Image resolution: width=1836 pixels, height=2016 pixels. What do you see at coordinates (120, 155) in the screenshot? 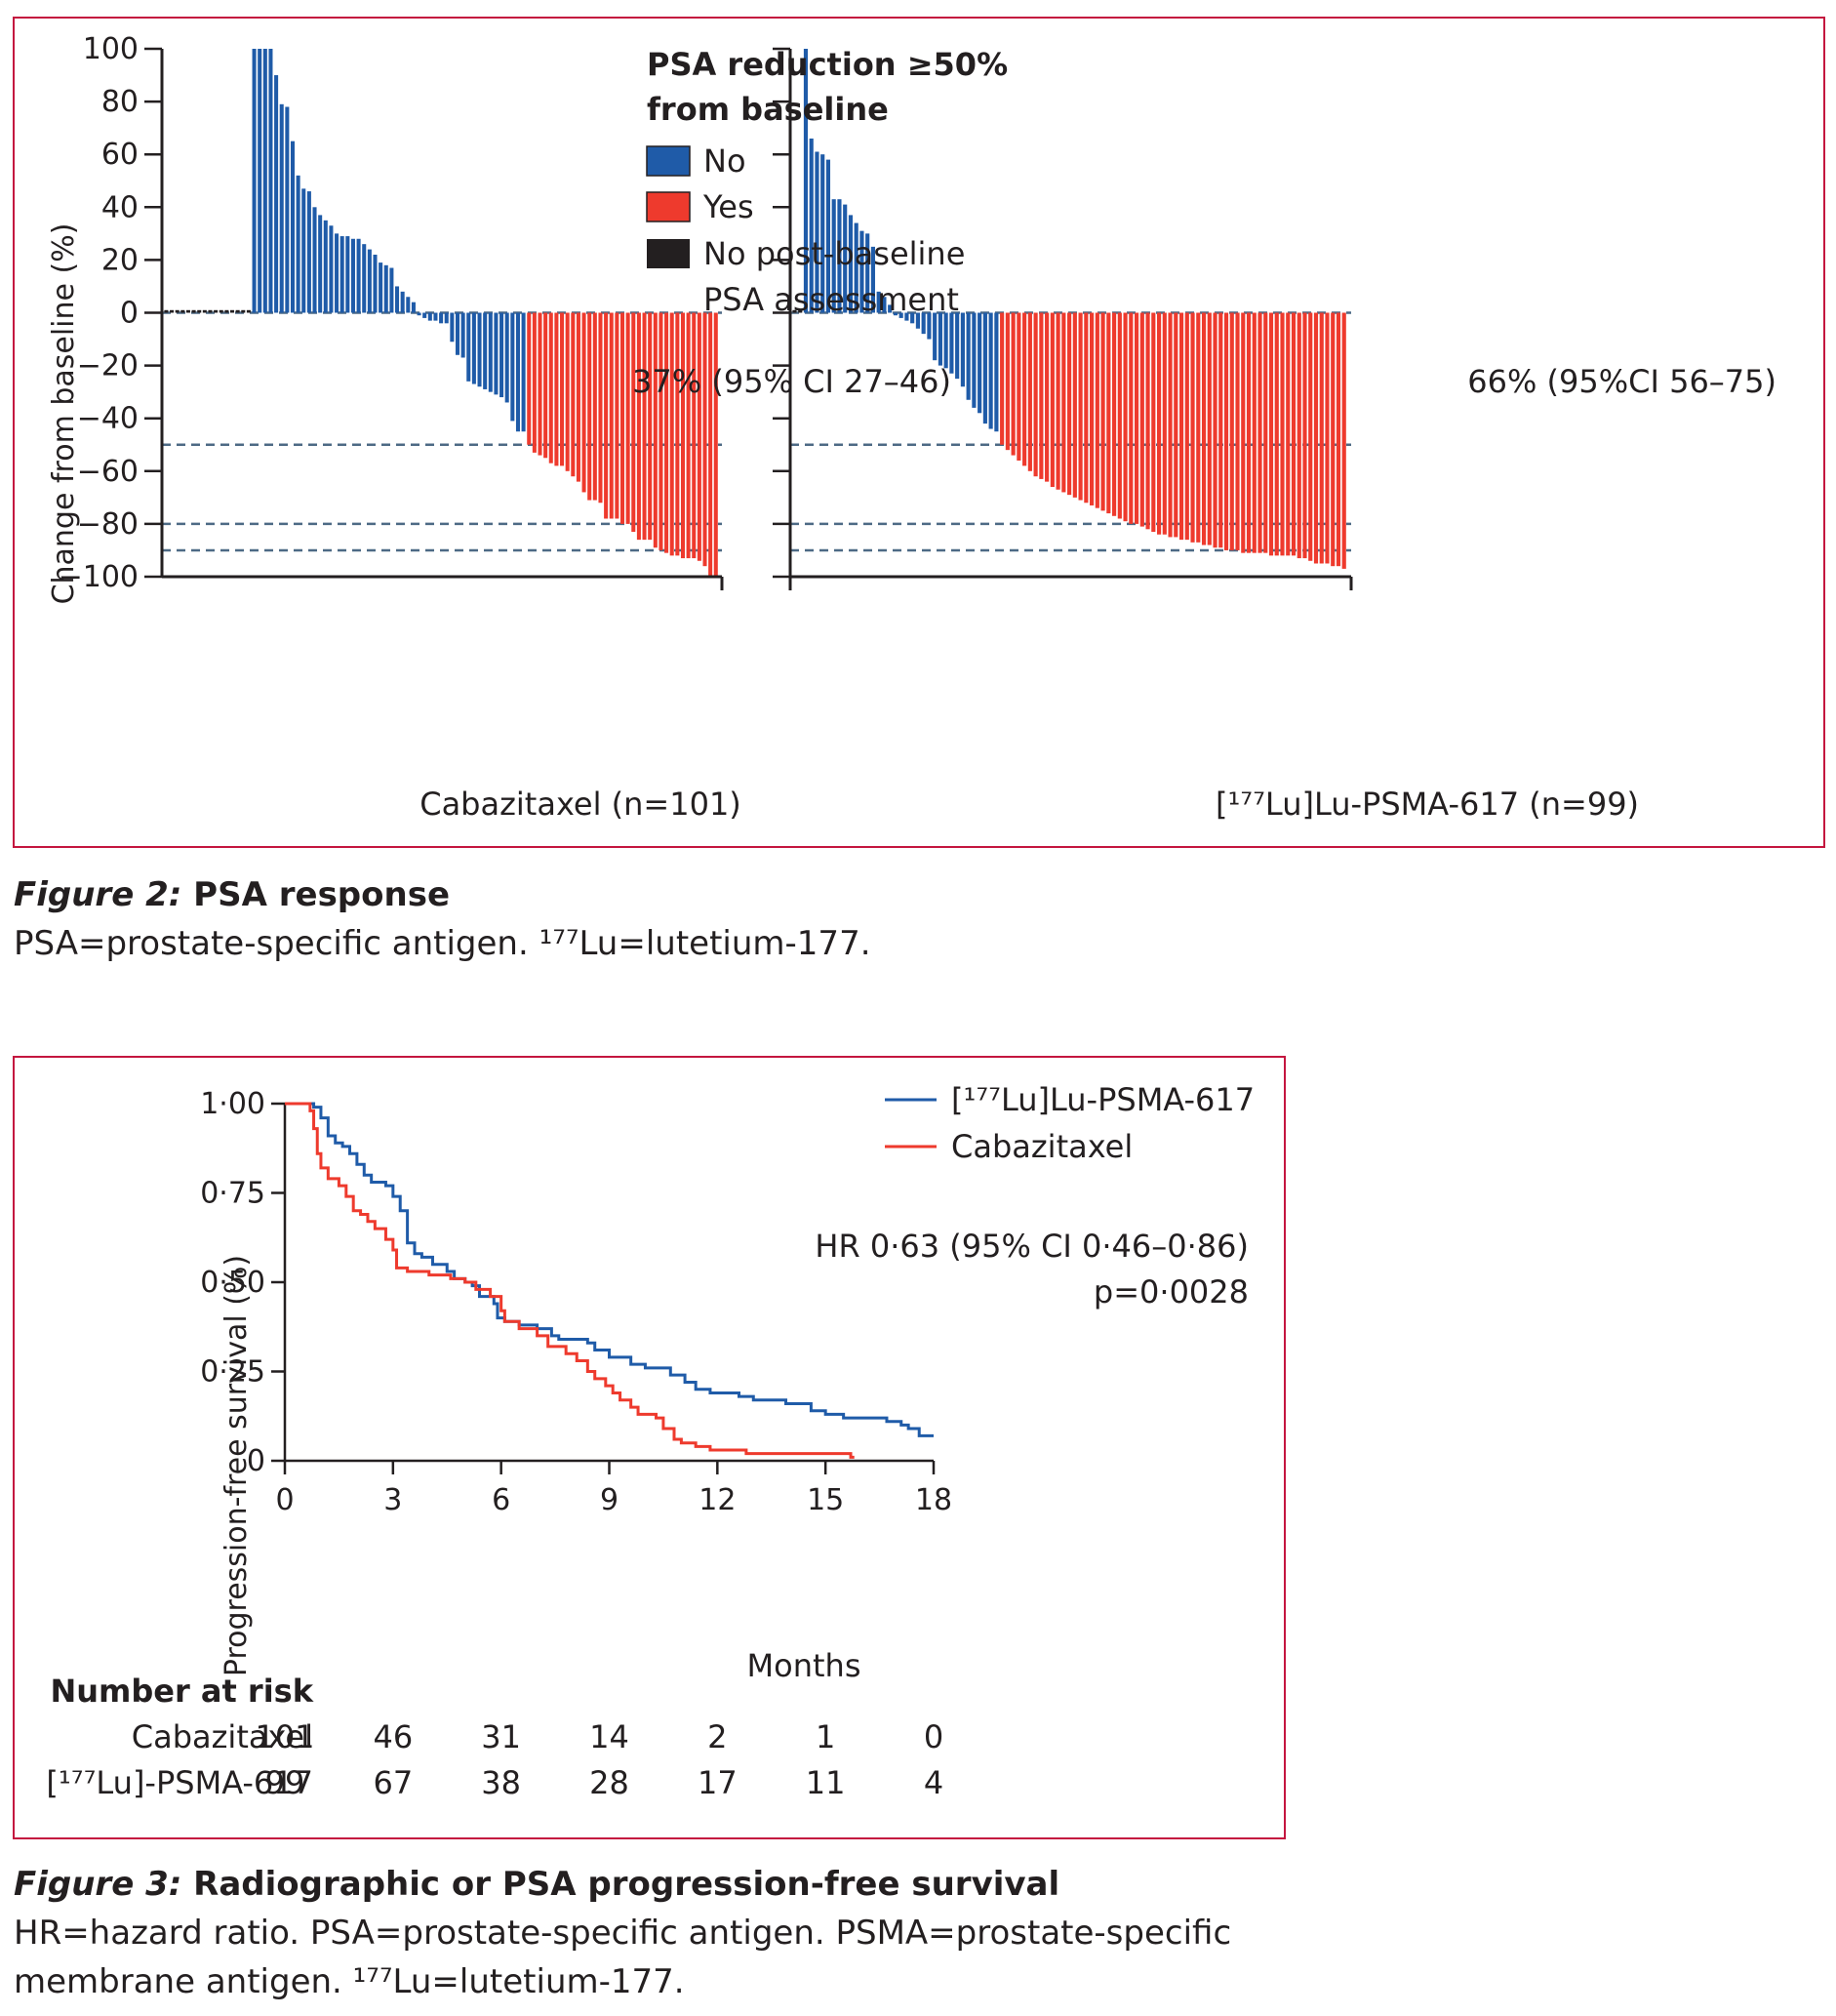
I see `left-y-tick-label: 60` at bounding box center [120, 155].